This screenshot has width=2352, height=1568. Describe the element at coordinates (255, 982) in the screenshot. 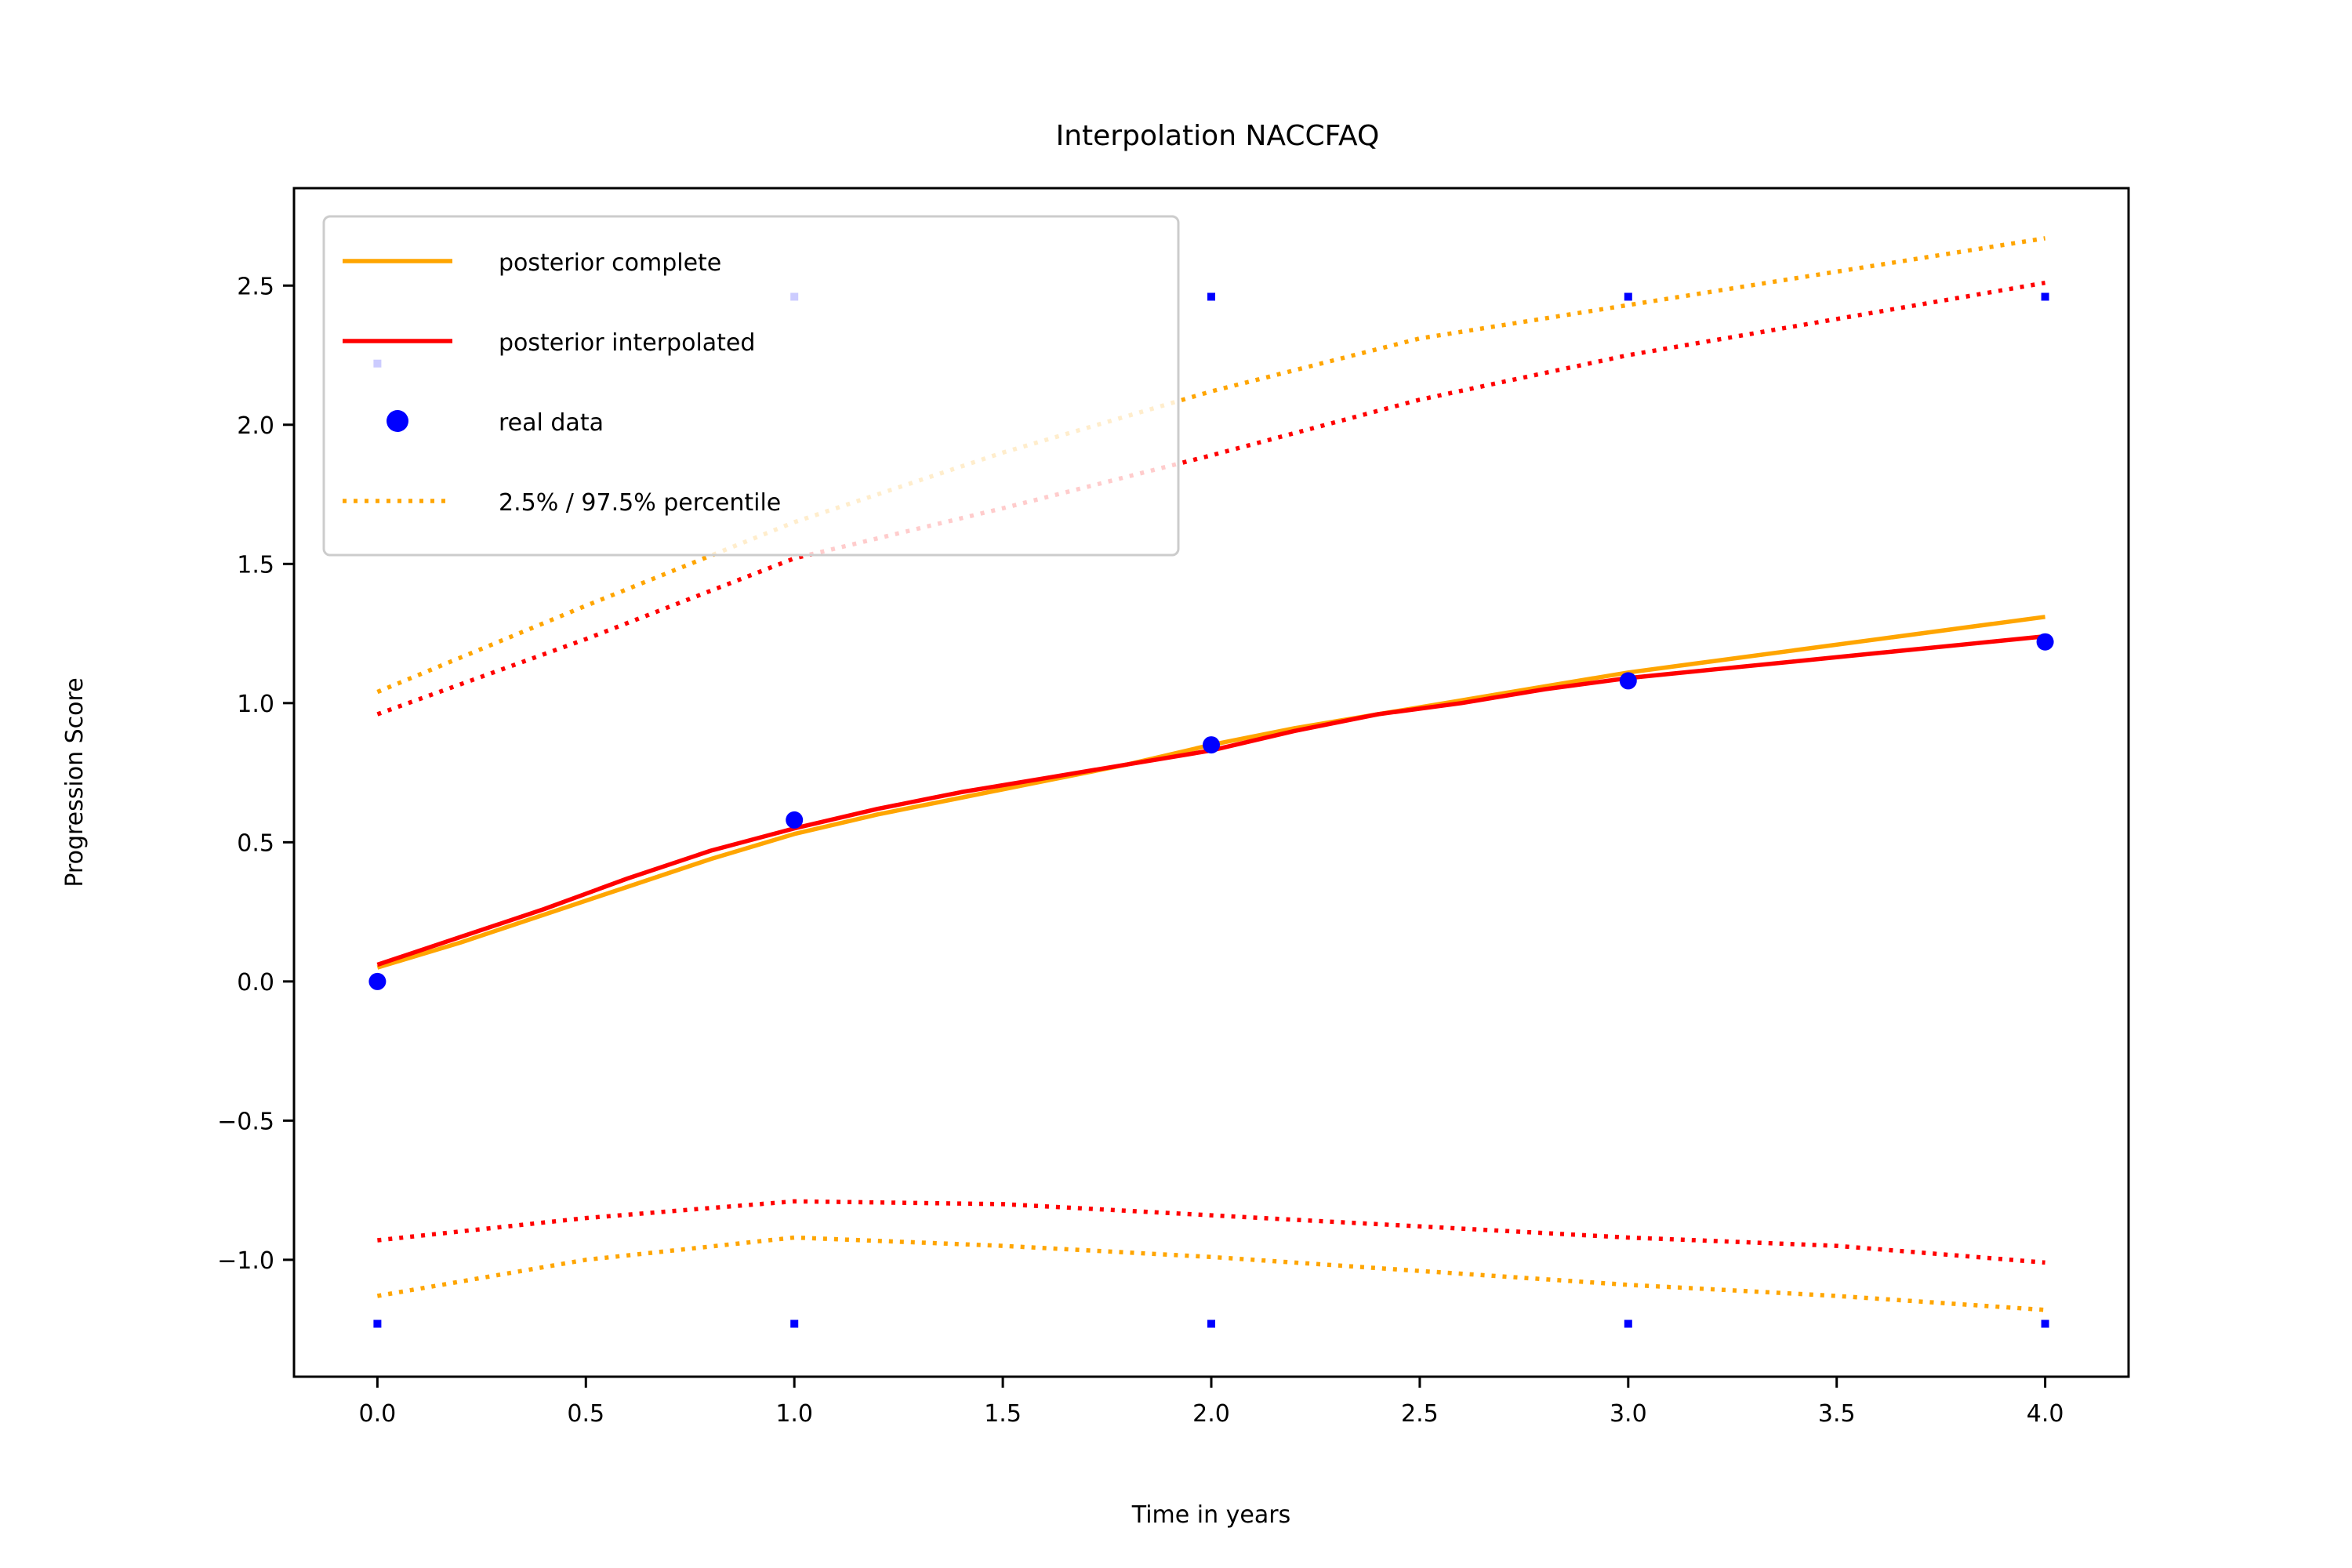

I see `y-tick-label-2: 0.0` at that location.